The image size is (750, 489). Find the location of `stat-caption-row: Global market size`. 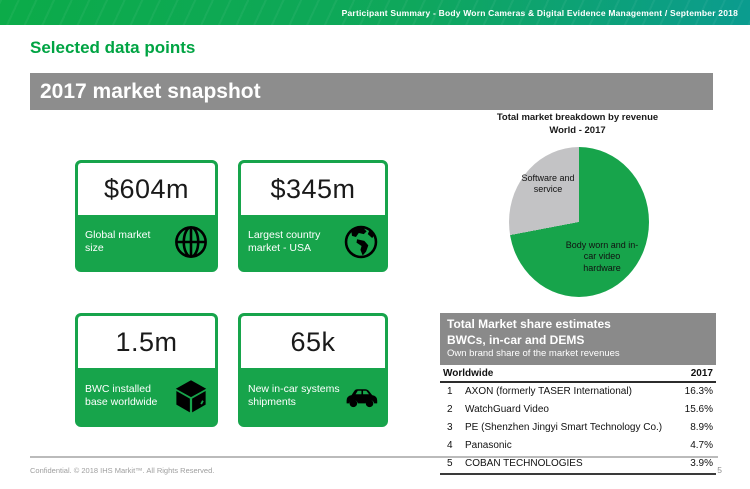

stat-caption-row: Global market size is located at coordinates (146, 242).